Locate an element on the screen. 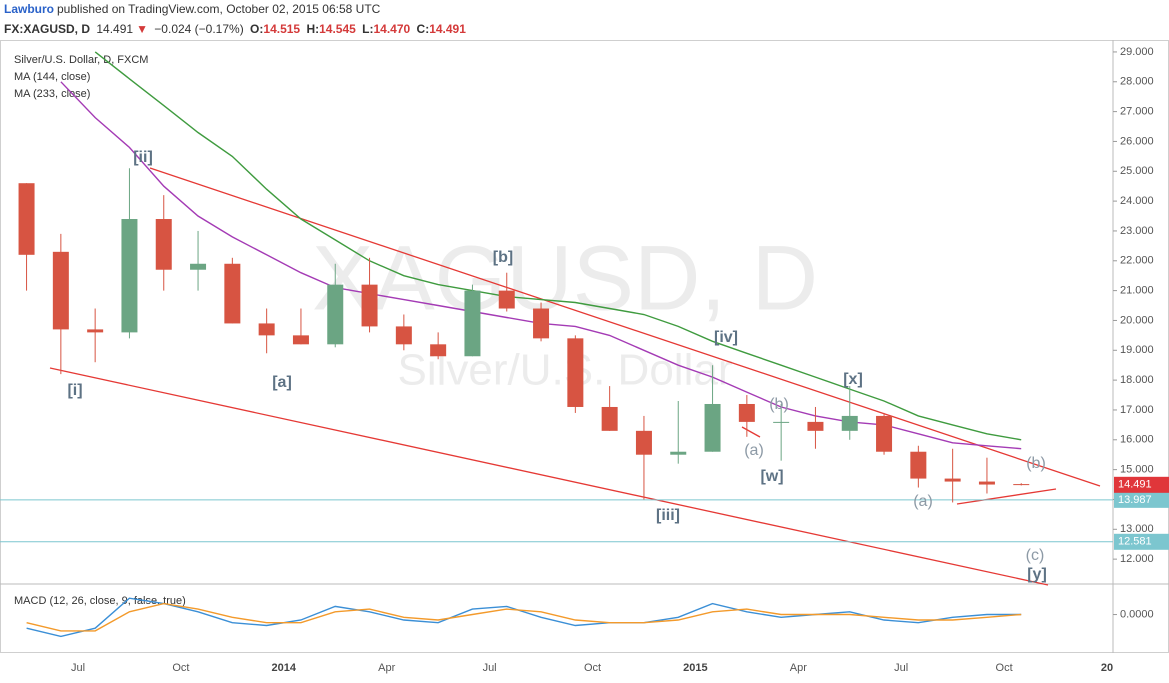 This screenshot has height=683, width=1169. legend-ma233: MA (233, close) is located at coordinates (52, 94).